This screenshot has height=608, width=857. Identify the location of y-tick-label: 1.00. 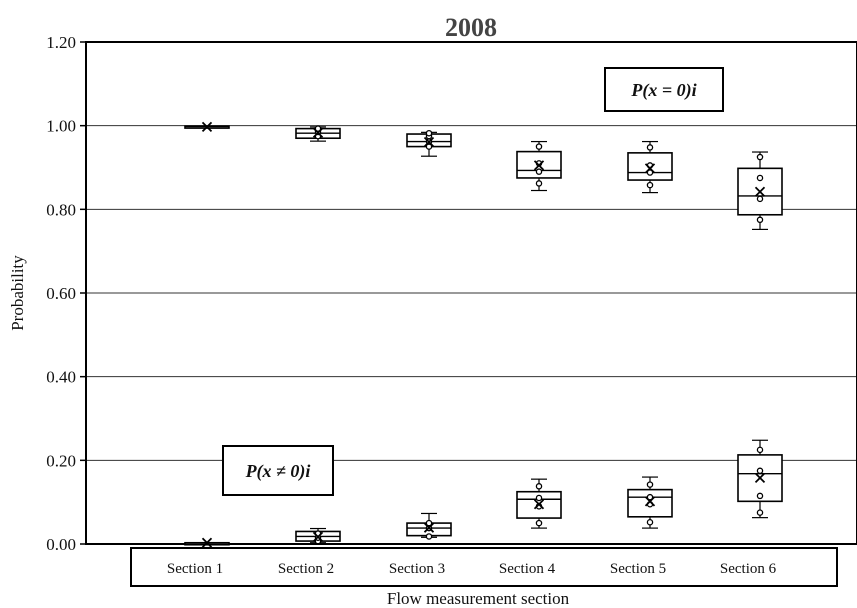
(61, 126).